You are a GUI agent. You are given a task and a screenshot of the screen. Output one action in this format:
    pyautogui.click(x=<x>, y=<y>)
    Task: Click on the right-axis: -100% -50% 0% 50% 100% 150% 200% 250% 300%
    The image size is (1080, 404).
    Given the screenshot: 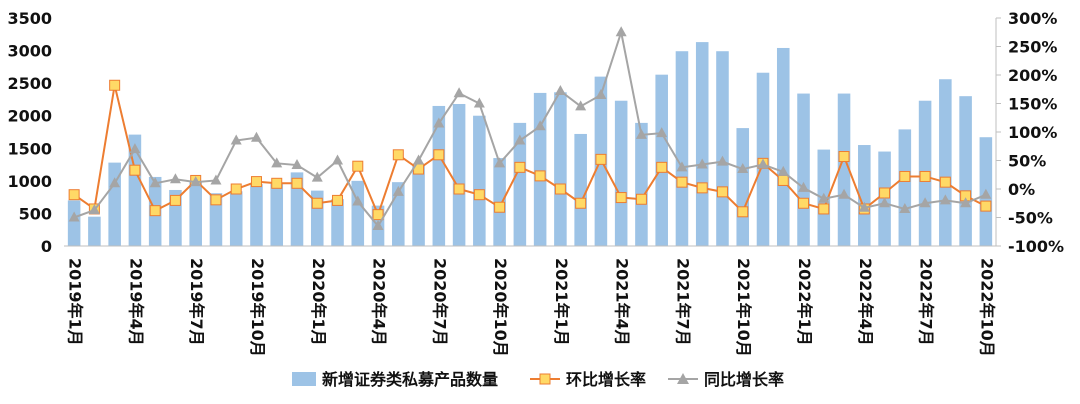 What is the action you would take?
    pyautogui.click(x=1029, y=132)
    